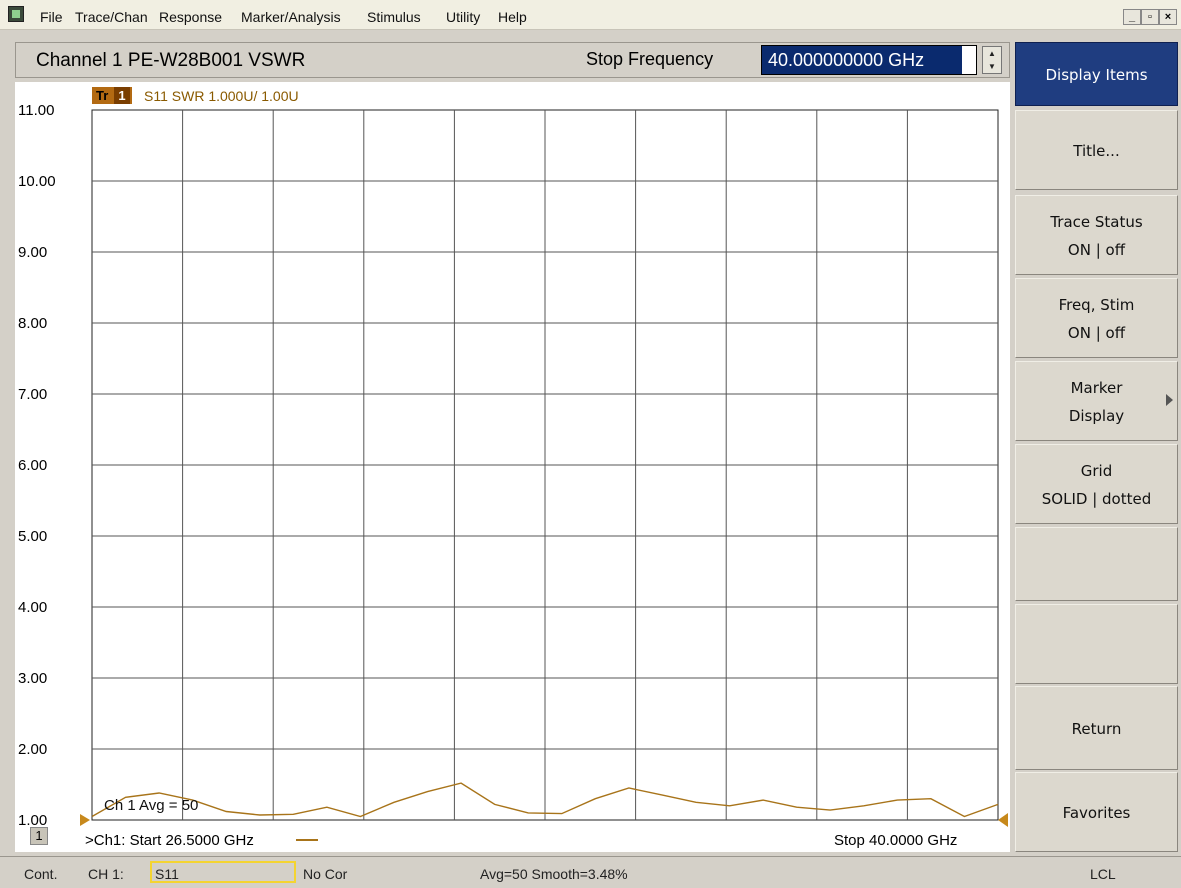 This screenshot has width=1181, height=888. What do you see at coordinates (512, 17) in the screenshot?
I see `menu-help: Help` at bounding box center [512, 17].